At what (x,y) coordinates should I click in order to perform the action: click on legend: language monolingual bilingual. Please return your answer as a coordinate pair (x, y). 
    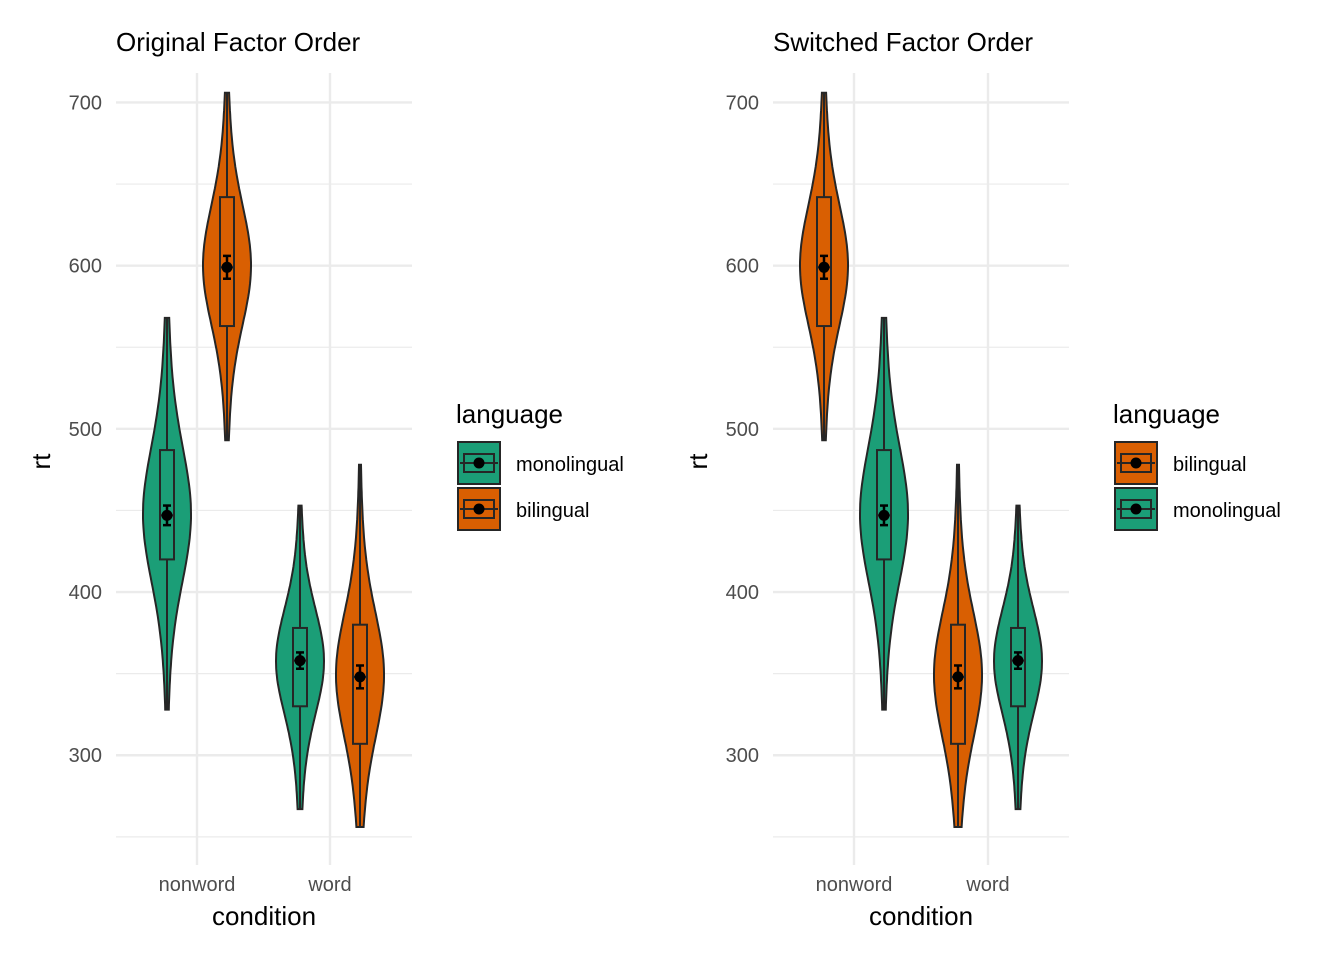
    Looking at the image, I should click on (540, 465).